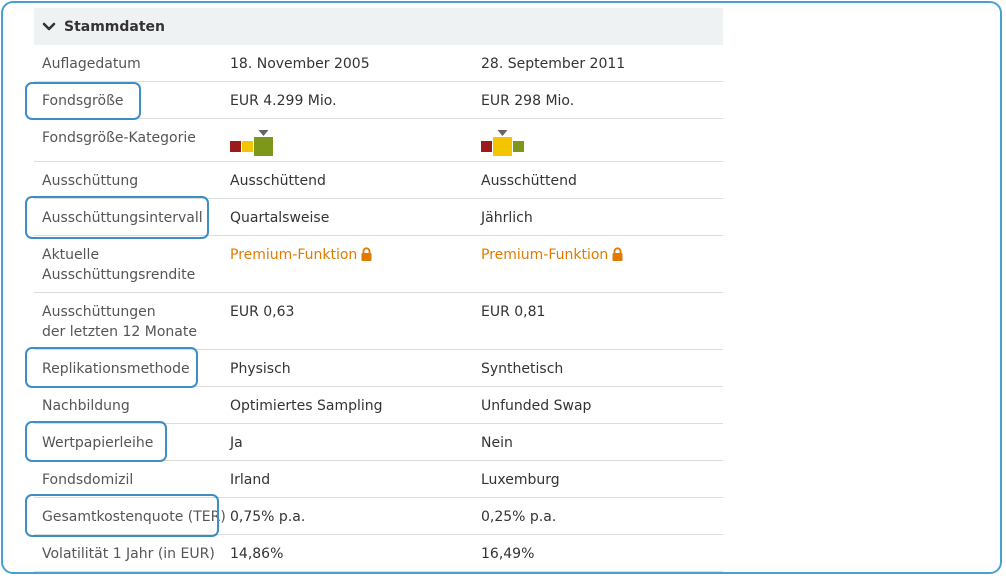  What do you see at coordinates (513, 312) in the screenshot?
I see `value-fund-2: EUR 0,81` at bounding box center [513, 312].